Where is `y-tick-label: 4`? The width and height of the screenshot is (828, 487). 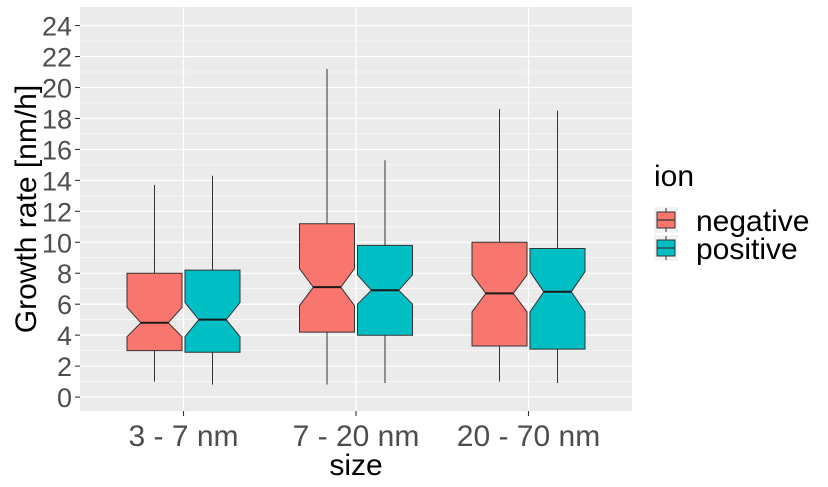
y-tick-label: 4 is located at coordinates (64, 336).